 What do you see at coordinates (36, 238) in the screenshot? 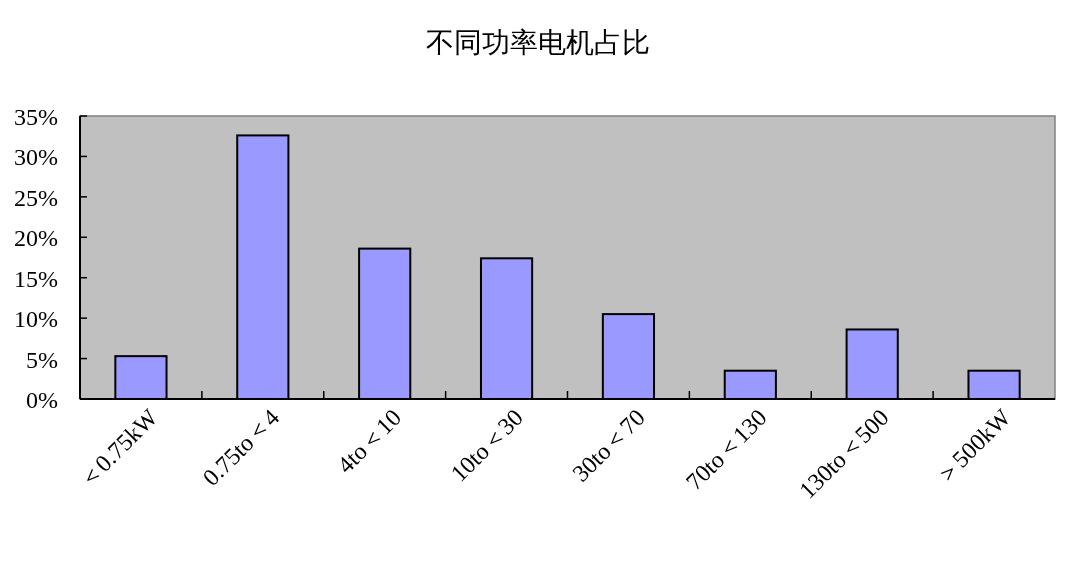
I see `y-tick-label: 20%` at bounding box center [36, 238].